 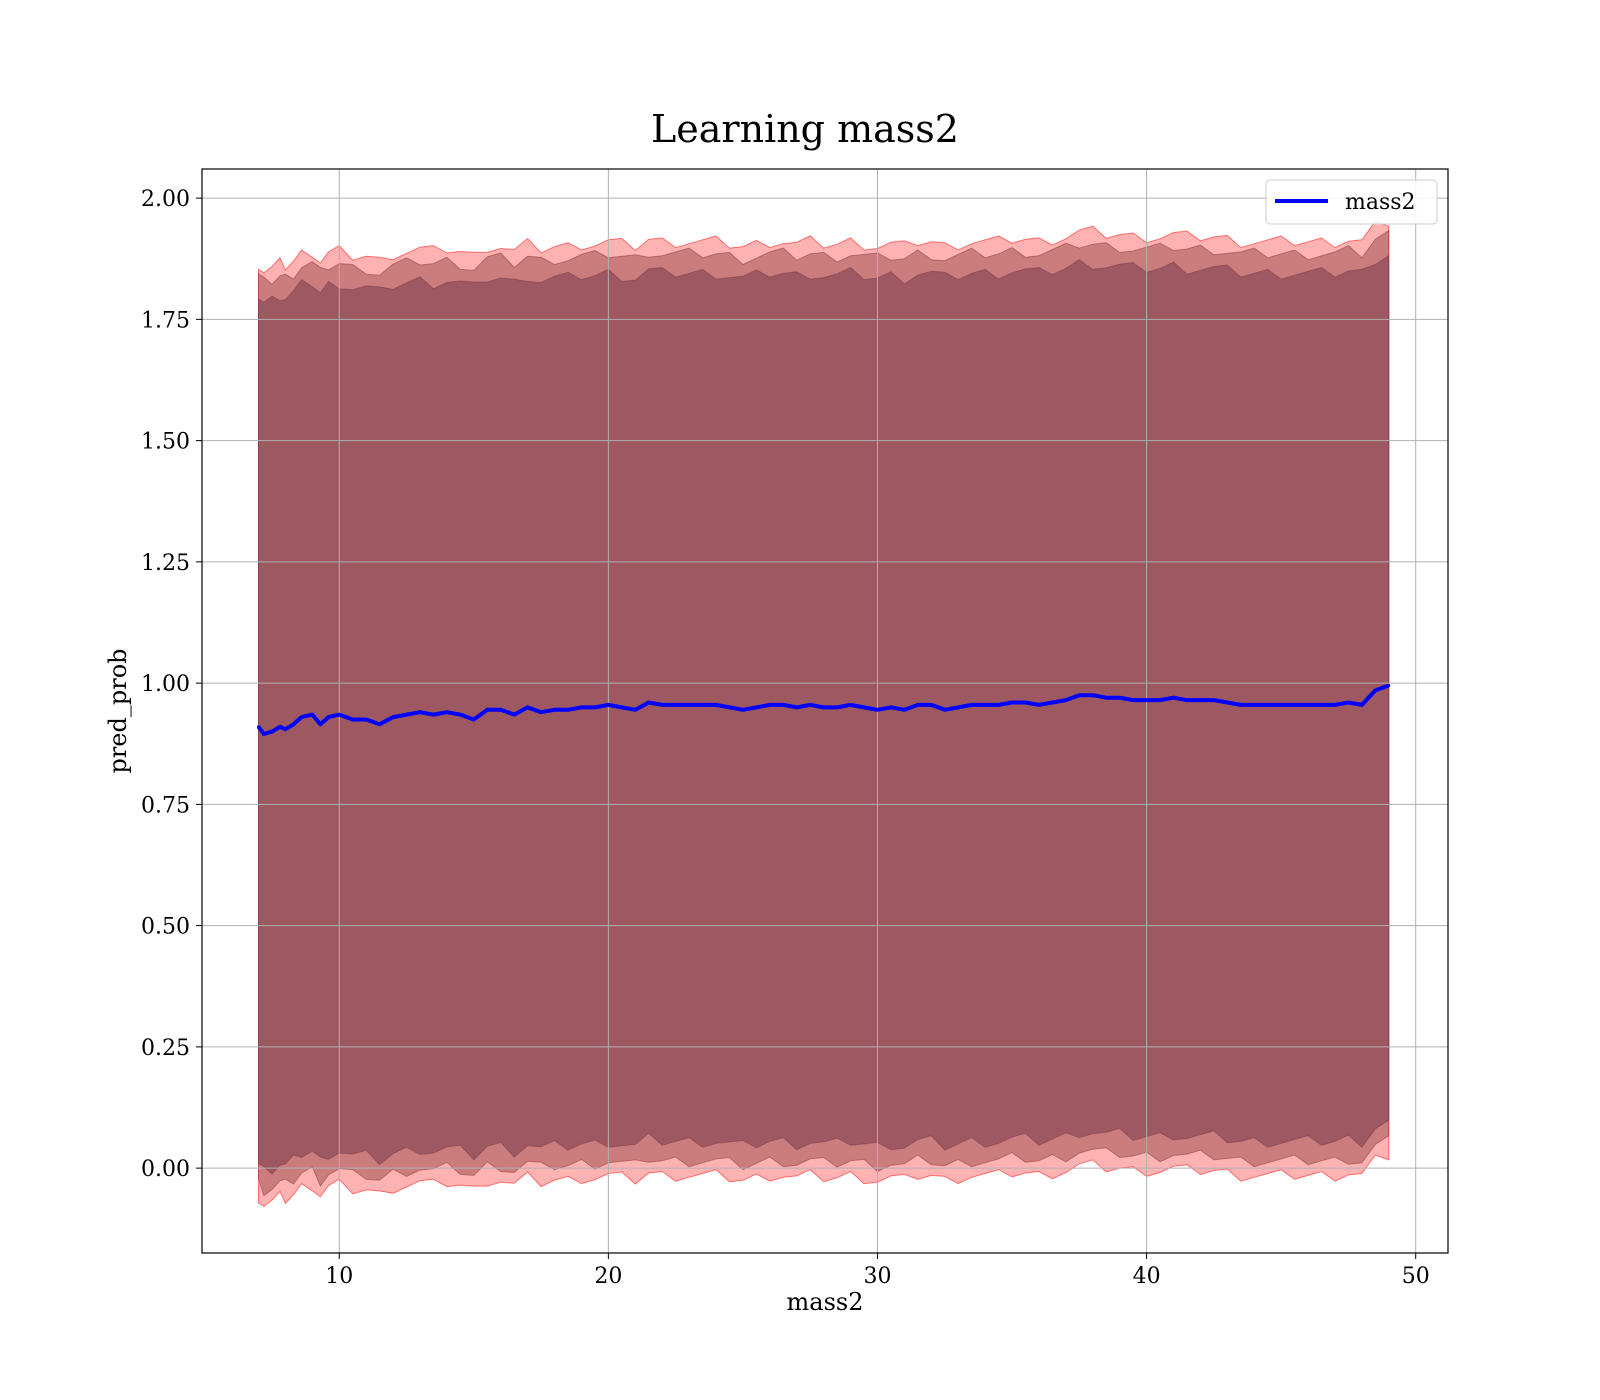 What do you see at coordinates (165, 442) in the screenshot?
I see `y-tick-label: 1.50` at bounding box center [165, 442].